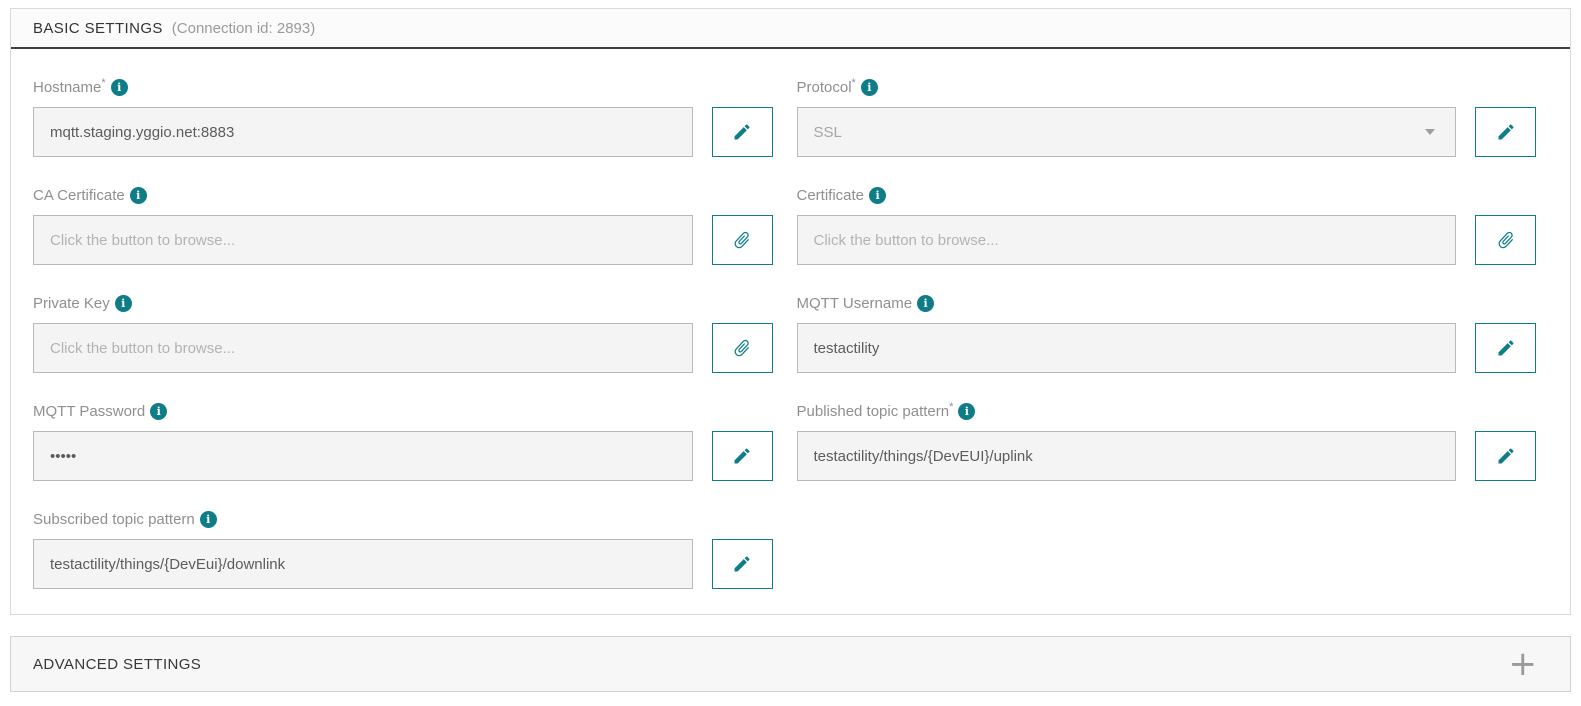  What do you see at coordinates (824, 87) in the screenshot?
I see `field-label: Protocol` at bounding box center [824, 87].